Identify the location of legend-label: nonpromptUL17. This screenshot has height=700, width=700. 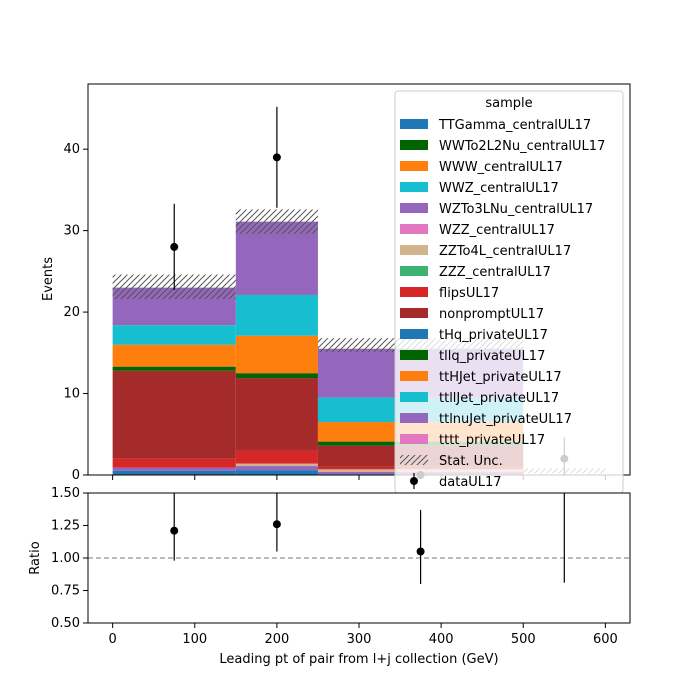
(491, 314).